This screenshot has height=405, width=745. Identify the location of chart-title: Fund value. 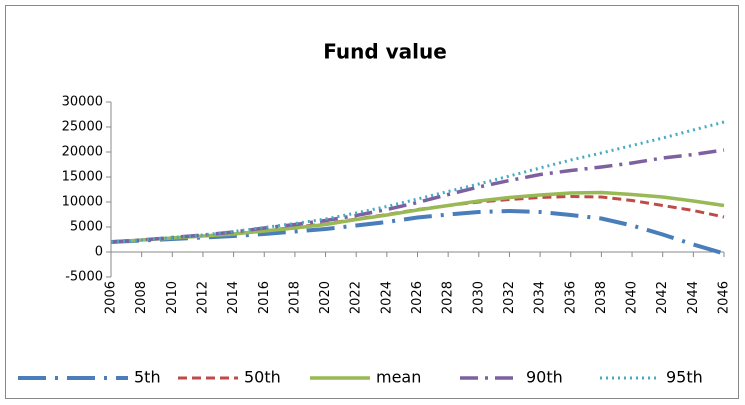
(385, 52).